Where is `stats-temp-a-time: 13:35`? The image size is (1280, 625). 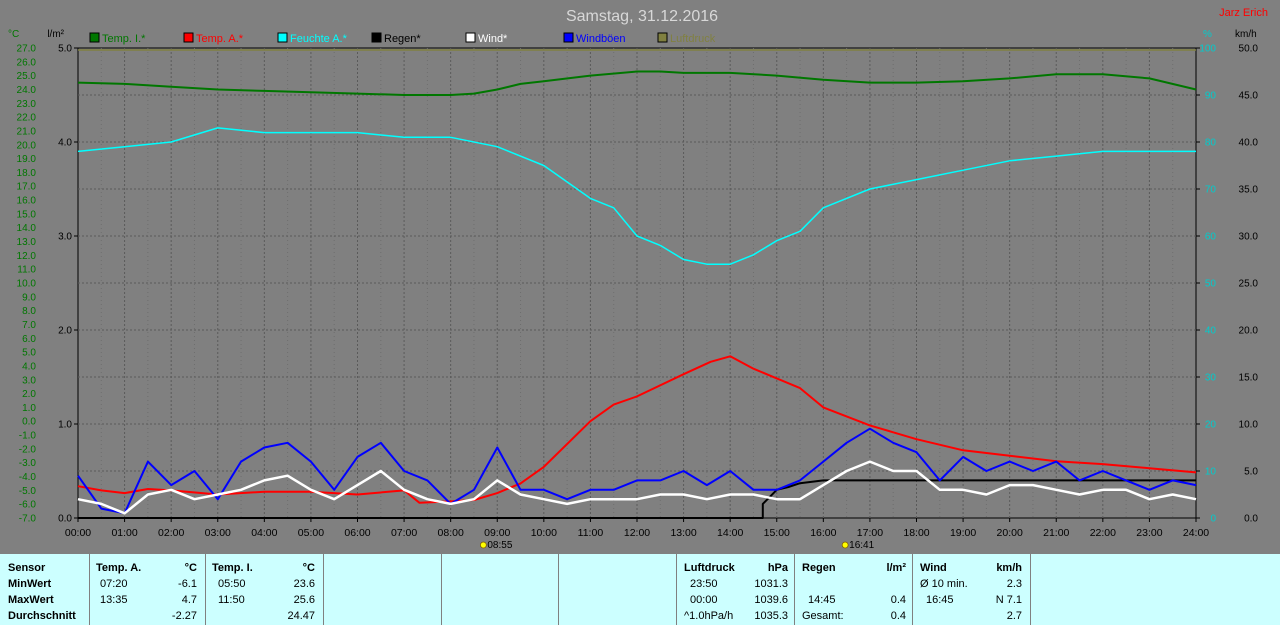
stats-temp-a-time: 13:35 is located at coordinates (114, 600).